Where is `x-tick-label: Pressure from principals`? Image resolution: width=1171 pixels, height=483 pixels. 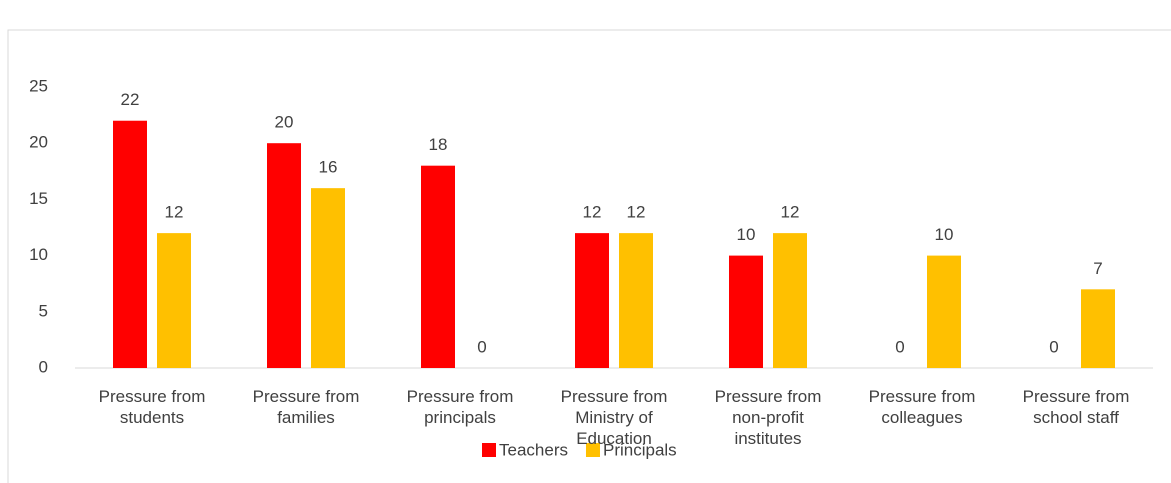
x-tick-label: Pressure from principals is located at coordinates (460, 407).